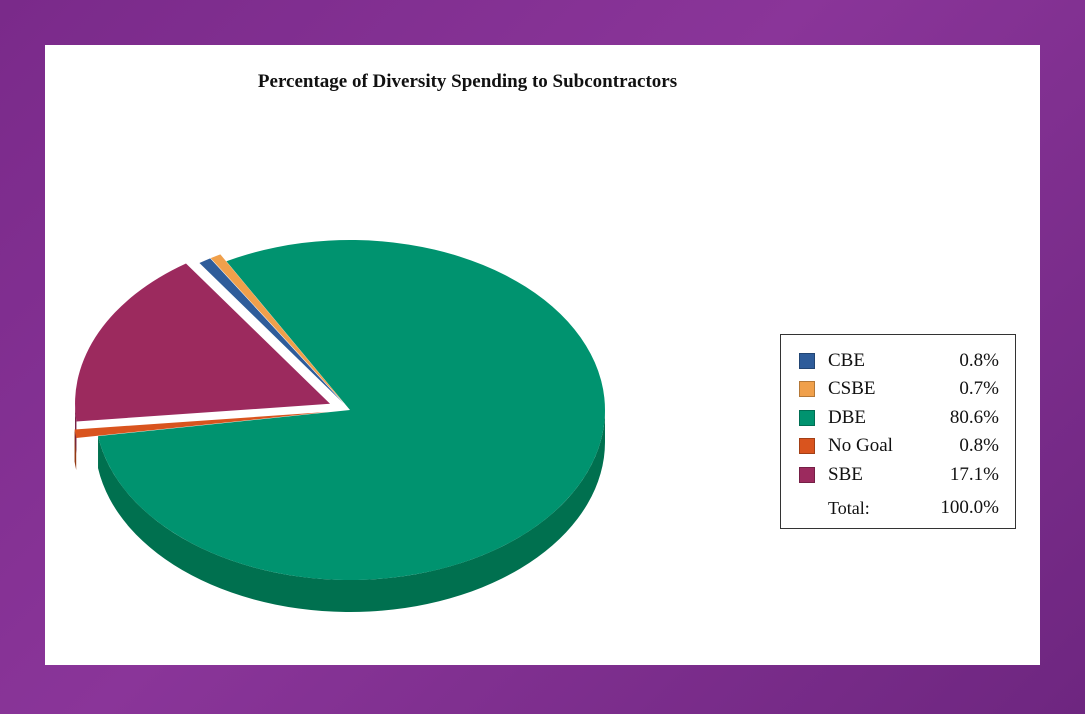 The width and height of the screenshot is (1085, 714). Describe the element at coordinates (899, 475) in the screenshot. I see `legend-item-sbe: SBE 17.1%` at that location.